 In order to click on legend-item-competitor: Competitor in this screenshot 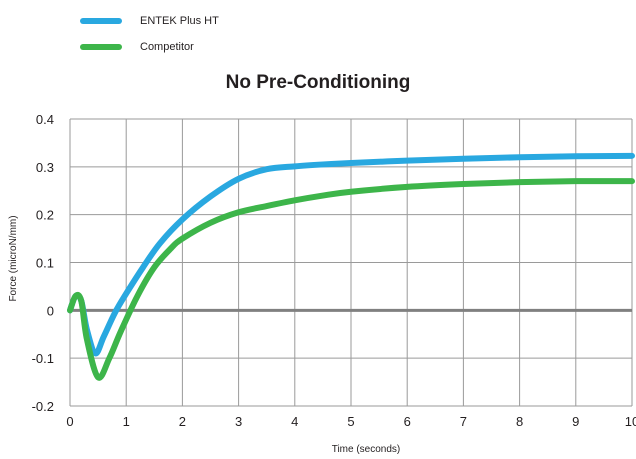, I will do `click(149, 47)`.